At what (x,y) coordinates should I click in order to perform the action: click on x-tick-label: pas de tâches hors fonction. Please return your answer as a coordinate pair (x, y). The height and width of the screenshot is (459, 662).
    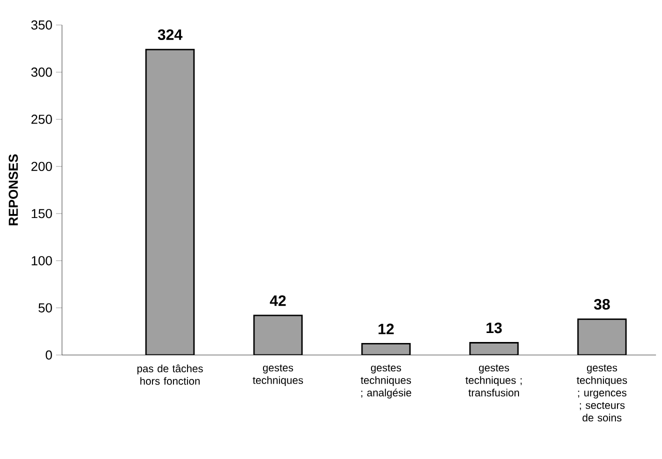
    Looking at the image, I should click on (170, 374).